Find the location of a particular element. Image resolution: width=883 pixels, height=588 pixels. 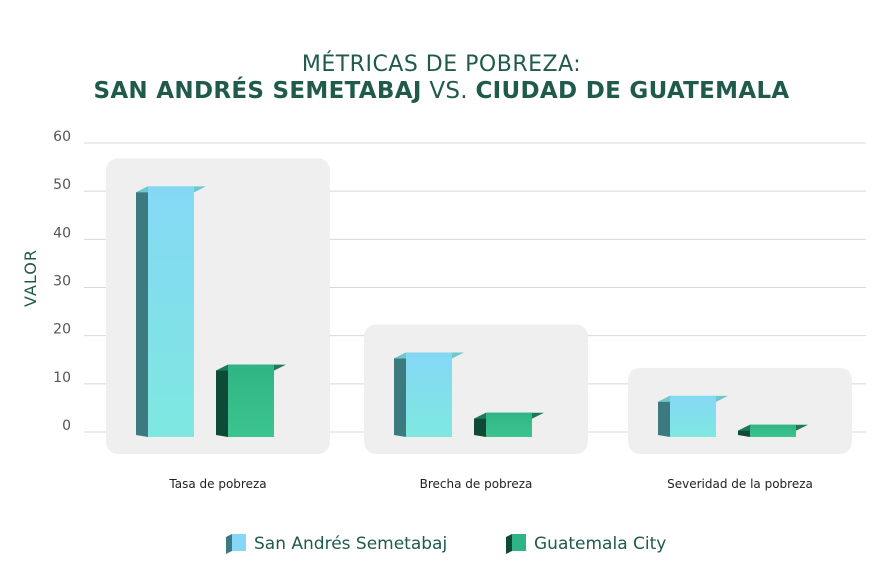

bar-s1-c2 is located at coordinates (429, 394).